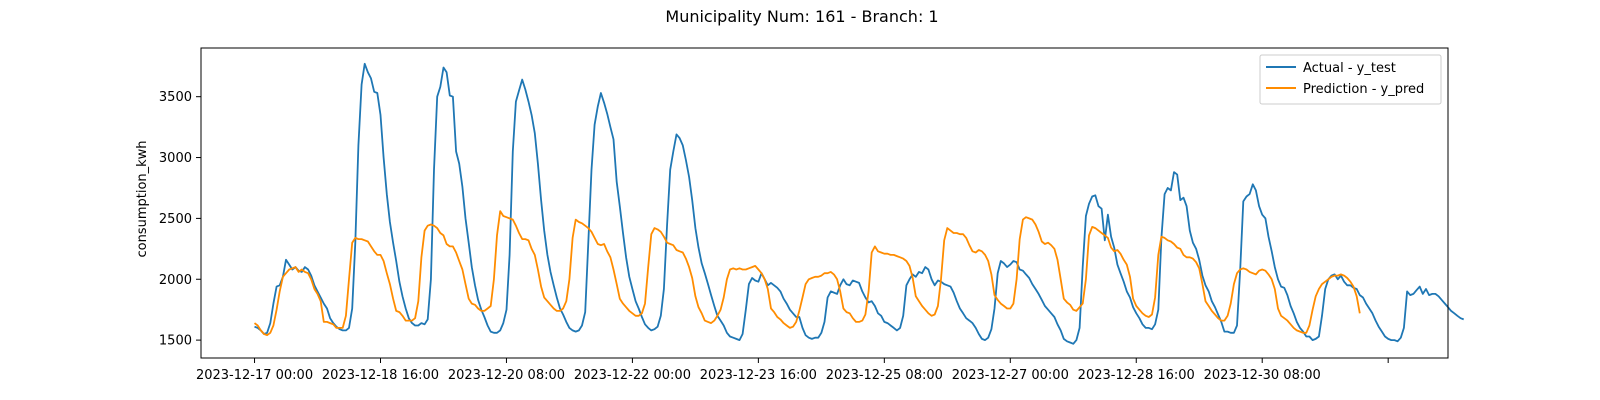 The height and width of the screenshot is (400, 1600). I want to click on x-tick-label: 2023-12-25 08:00, so click(884, 375).